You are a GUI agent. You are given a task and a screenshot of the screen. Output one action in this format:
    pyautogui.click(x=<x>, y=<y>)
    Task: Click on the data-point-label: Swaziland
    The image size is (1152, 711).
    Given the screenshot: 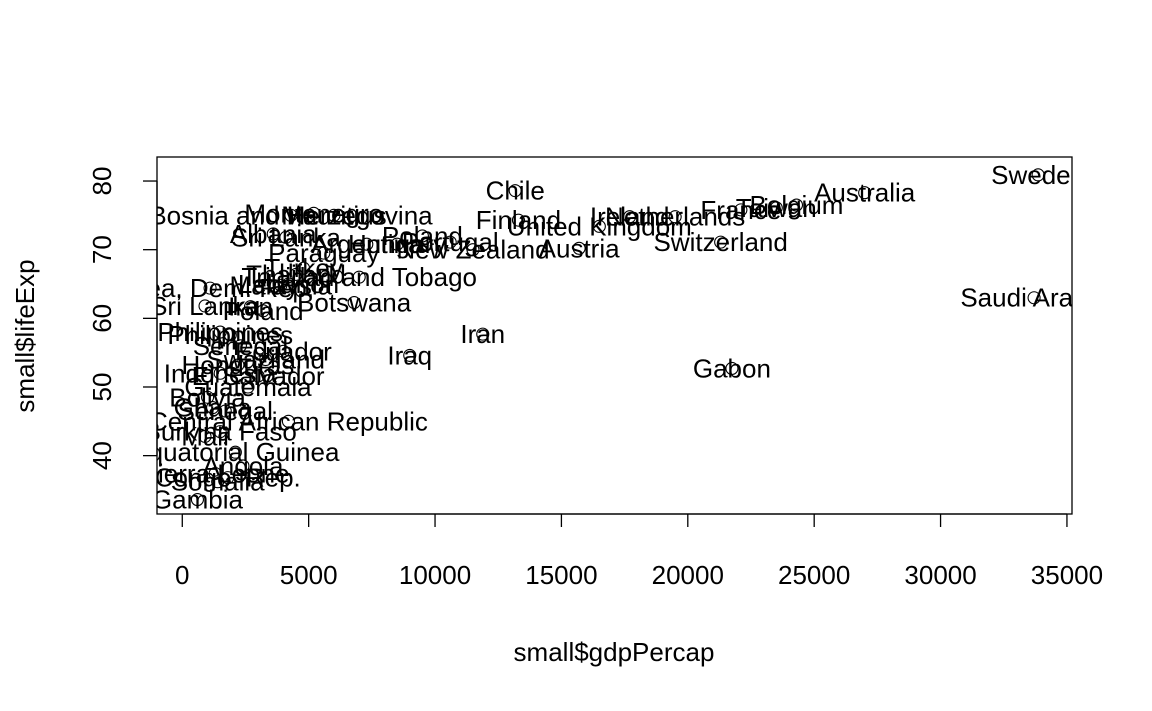 What is the action you would take?
    pyautogui.click(x=265, y=360)
    